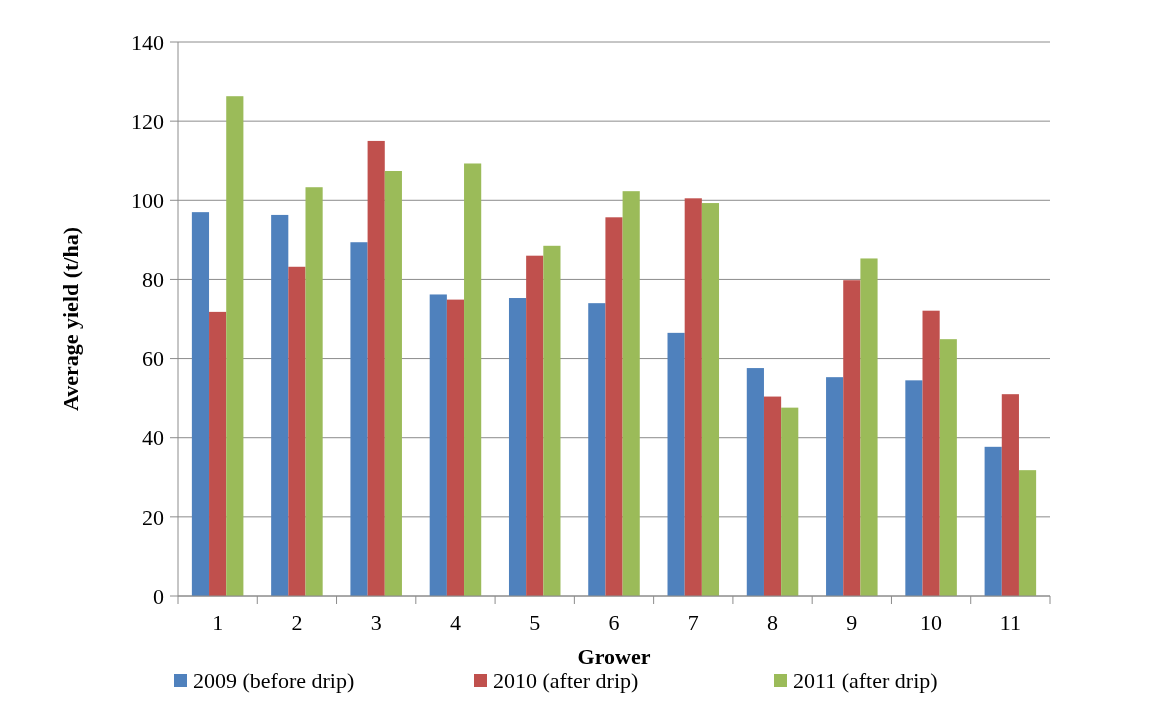  Describe the element at coordinates (535, 622) in the screenshot. I see `x-tick-label: 5` at that location.